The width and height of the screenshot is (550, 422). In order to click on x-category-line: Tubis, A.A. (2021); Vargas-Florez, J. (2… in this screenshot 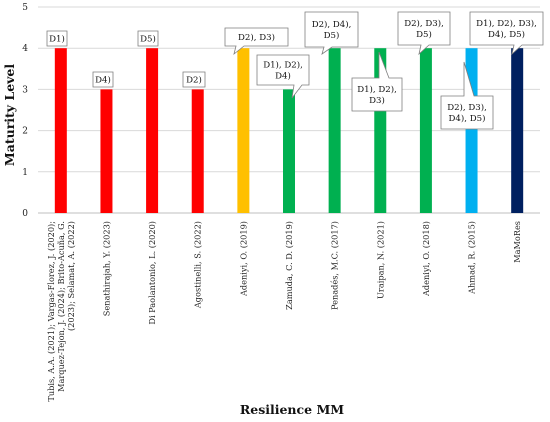, I will do `click(51, 311)`.